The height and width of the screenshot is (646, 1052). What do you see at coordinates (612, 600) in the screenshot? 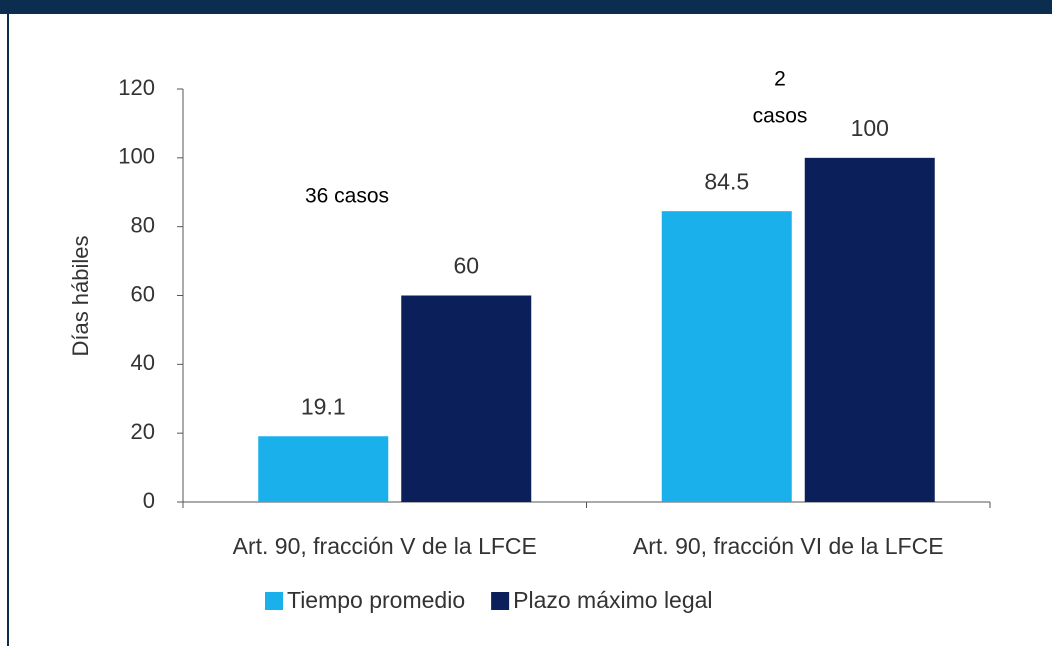
I see `legend-label: Plazo máximo legal` at bounding box center [612, 600].